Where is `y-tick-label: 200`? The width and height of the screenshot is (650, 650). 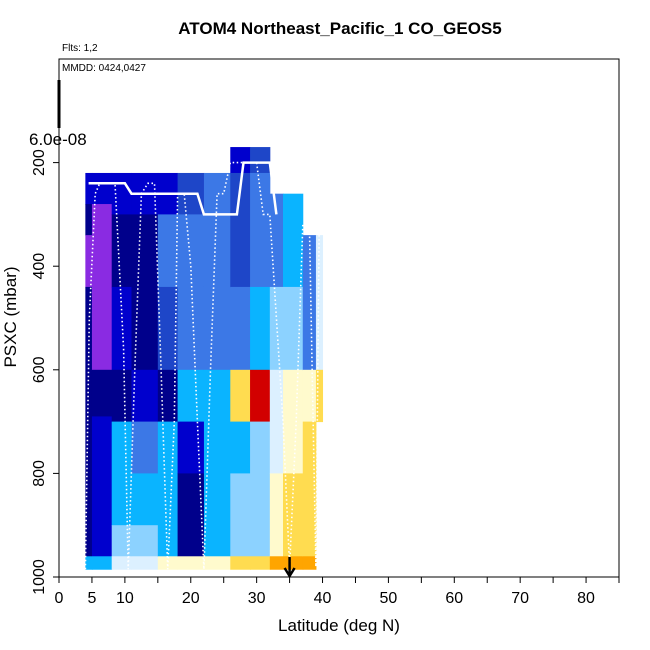 y-tick-label: 200 is located at coordinates (39, 162).